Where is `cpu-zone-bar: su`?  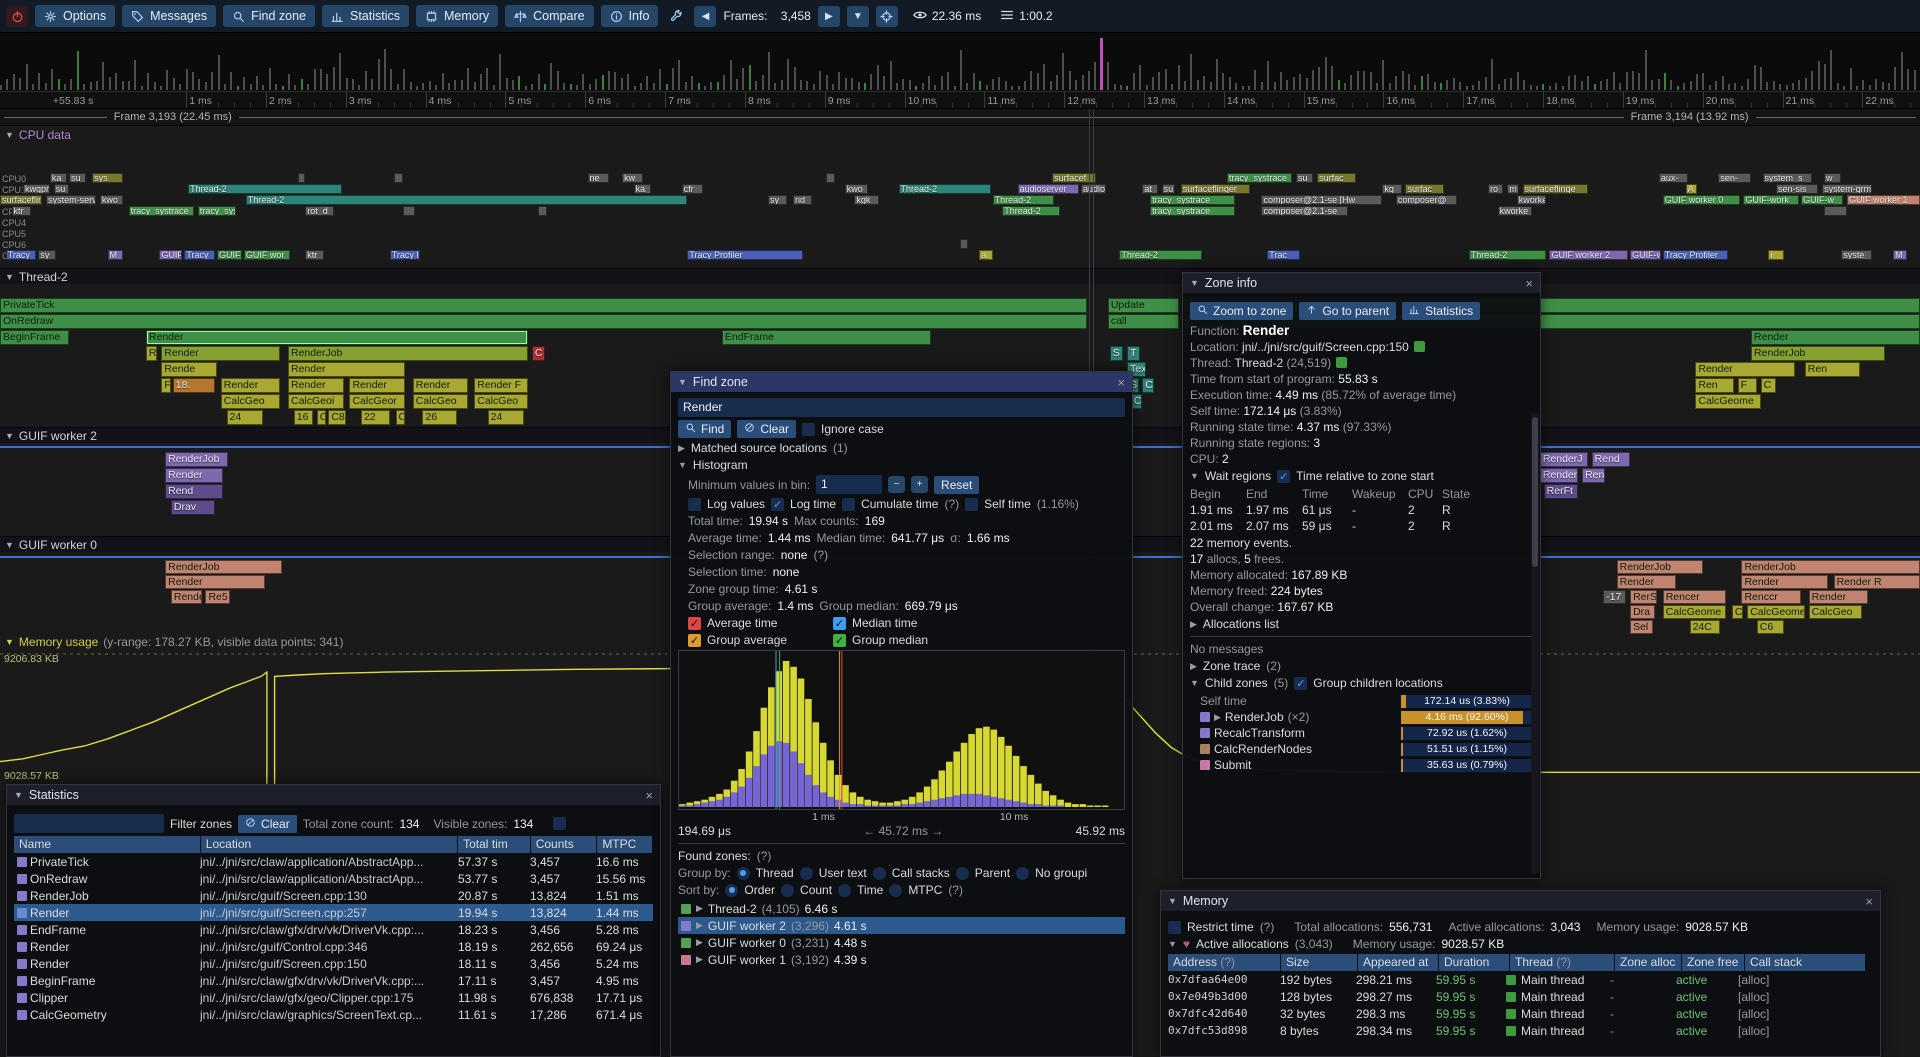 cpu-zone-bar: su is located at coordinates (61, 189).